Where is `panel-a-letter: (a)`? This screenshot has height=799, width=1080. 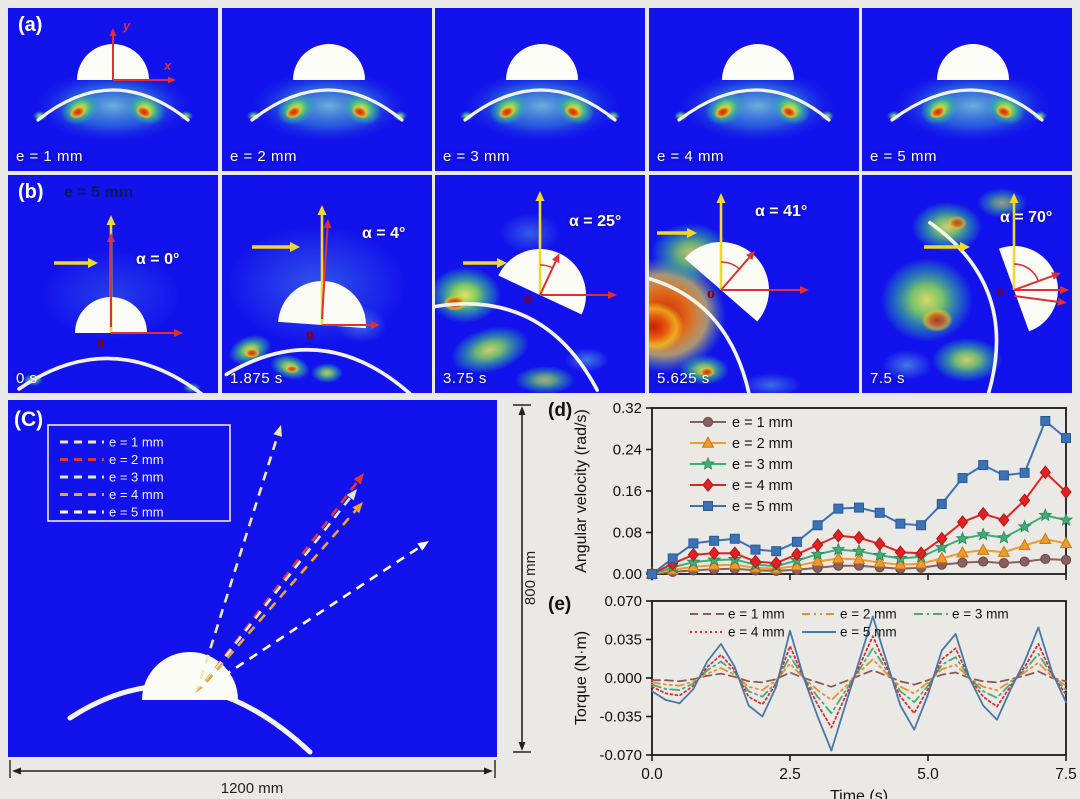
panel-a-letter: (a) is located at coordinates (30, 25).